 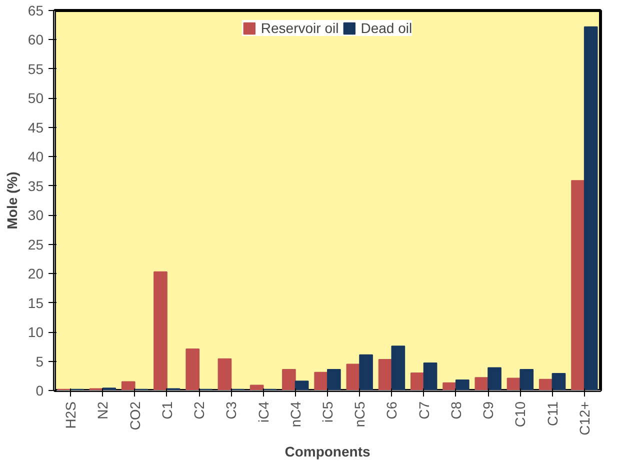 I want to click on x-tick-label: C1, so click(x=166, y=410).